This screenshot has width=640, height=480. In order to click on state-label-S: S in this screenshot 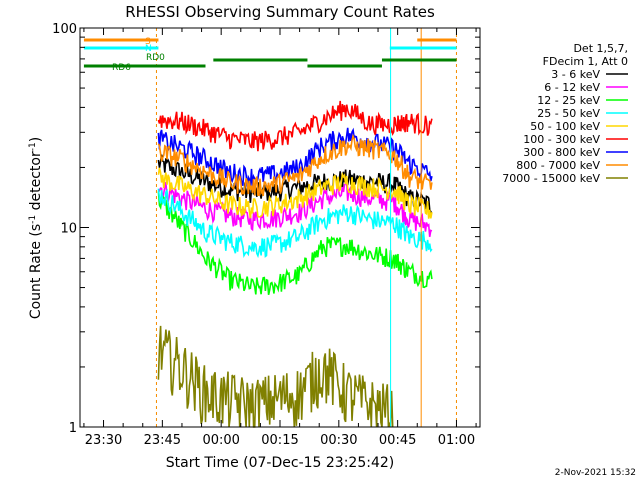, I will do `click(148, 42)`.